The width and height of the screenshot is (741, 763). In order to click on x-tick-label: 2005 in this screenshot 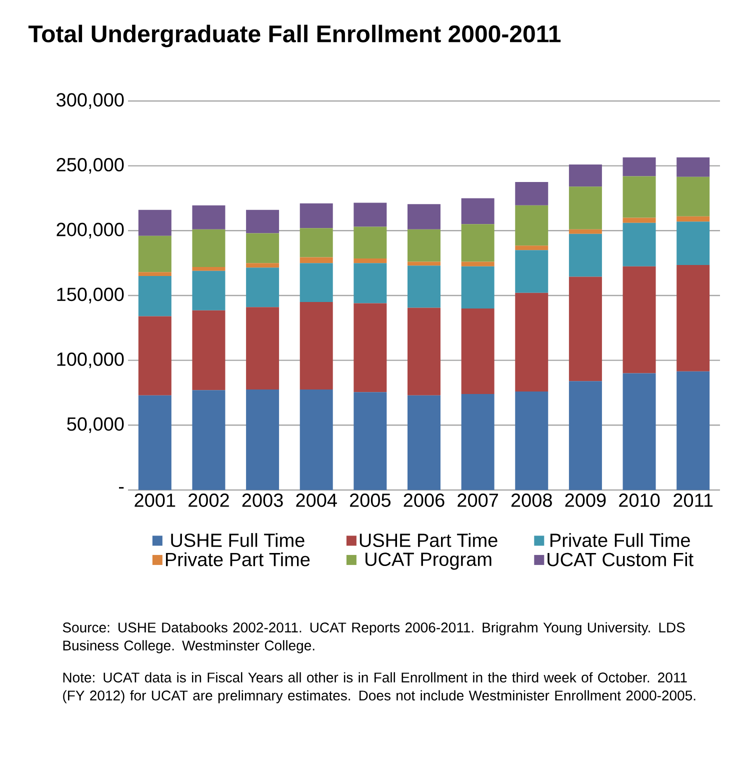, I will do `click(370, 500)`.